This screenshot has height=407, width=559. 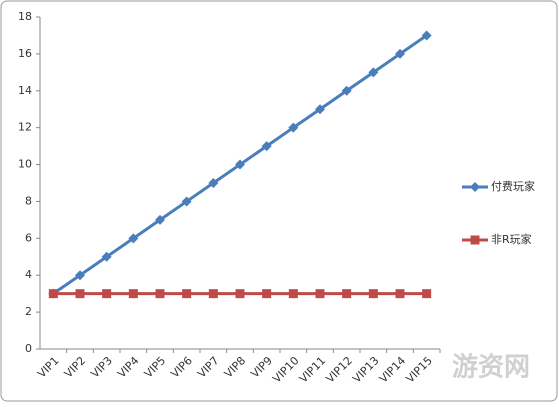 I want to click on y-tick-label: 16, so click(x=25, y=53).